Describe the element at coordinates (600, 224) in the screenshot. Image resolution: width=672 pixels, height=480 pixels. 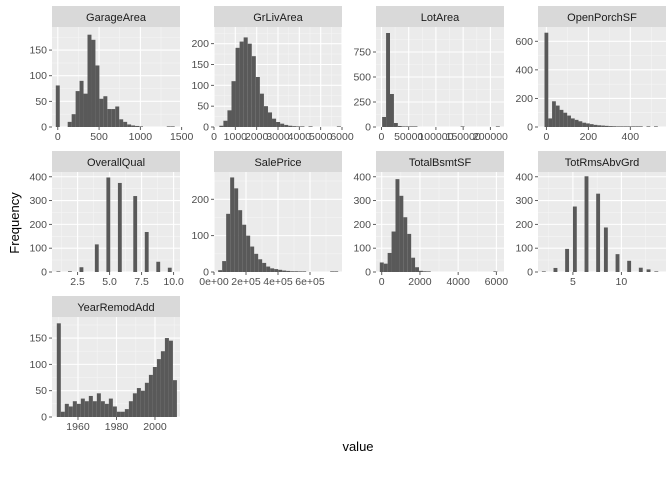
I see `histogram-bars` at that location.